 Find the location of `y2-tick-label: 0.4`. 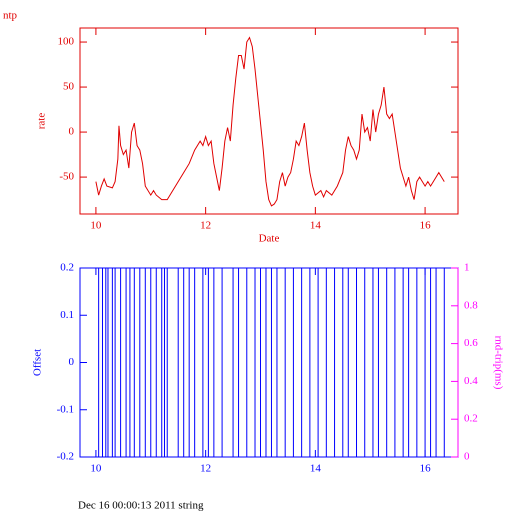

y2-tick-label: 0.4 is located at coordinates (471, 381).